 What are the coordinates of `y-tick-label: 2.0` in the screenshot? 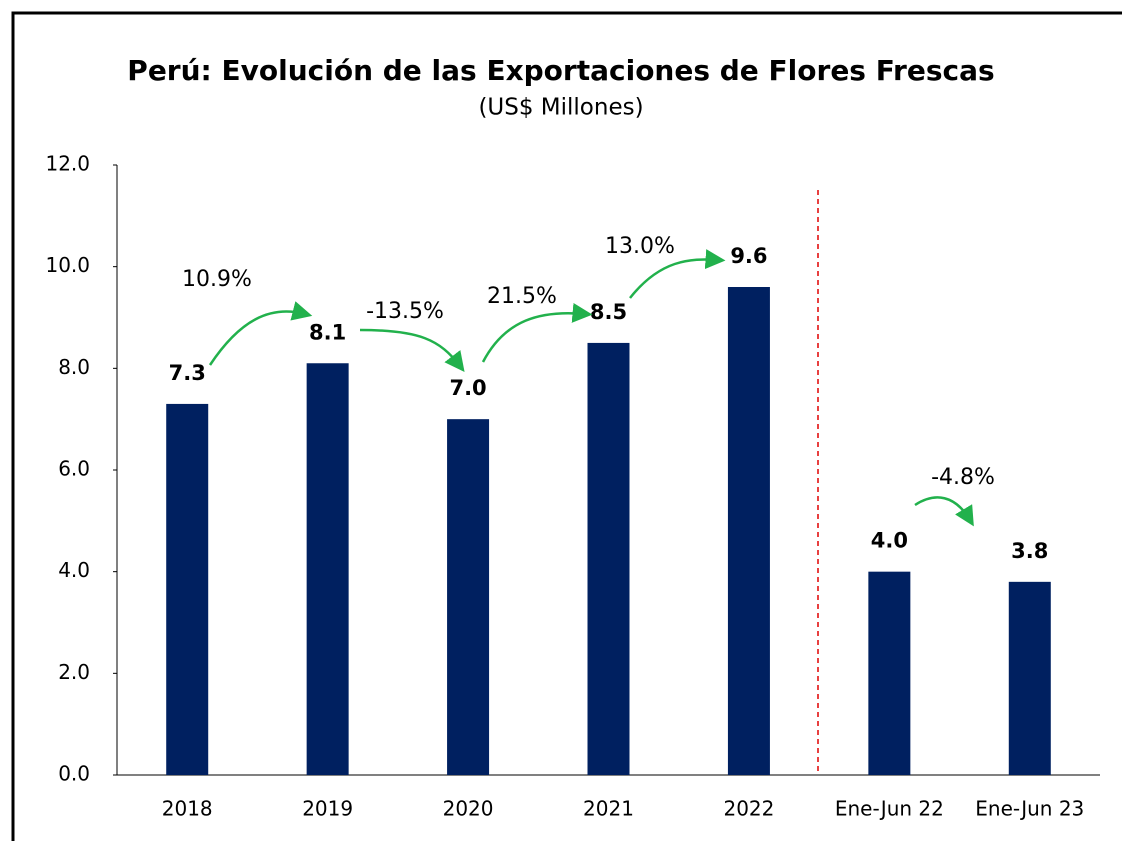 It's located at (74, 672).